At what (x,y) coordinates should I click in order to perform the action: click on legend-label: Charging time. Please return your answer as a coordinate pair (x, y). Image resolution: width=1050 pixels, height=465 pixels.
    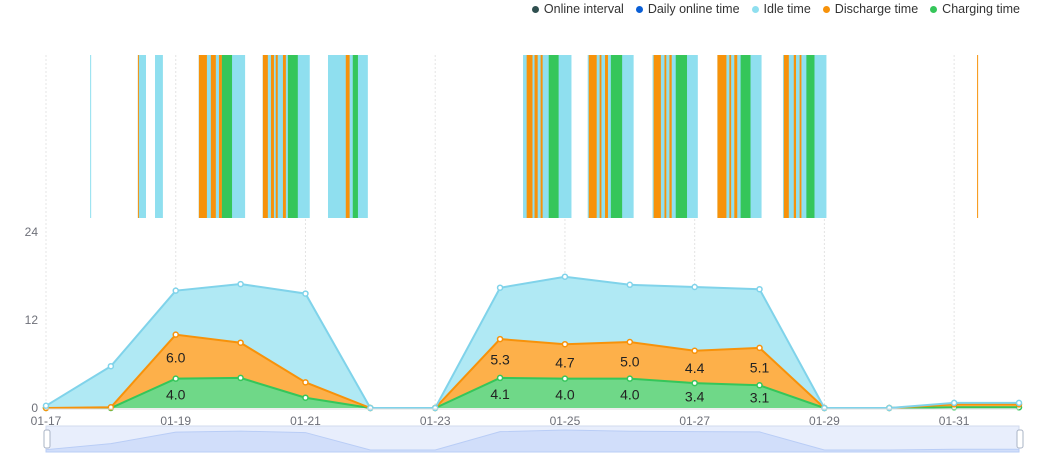
    Looking at the image, I should click on (981, 9).